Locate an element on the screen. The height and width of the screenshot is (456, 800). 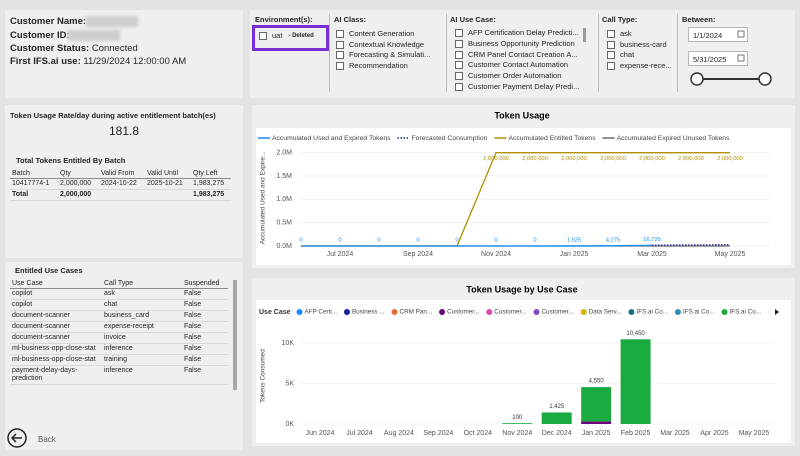
legend-label: Accumulated Entitled Tokens is located at coordinates (552, 138).